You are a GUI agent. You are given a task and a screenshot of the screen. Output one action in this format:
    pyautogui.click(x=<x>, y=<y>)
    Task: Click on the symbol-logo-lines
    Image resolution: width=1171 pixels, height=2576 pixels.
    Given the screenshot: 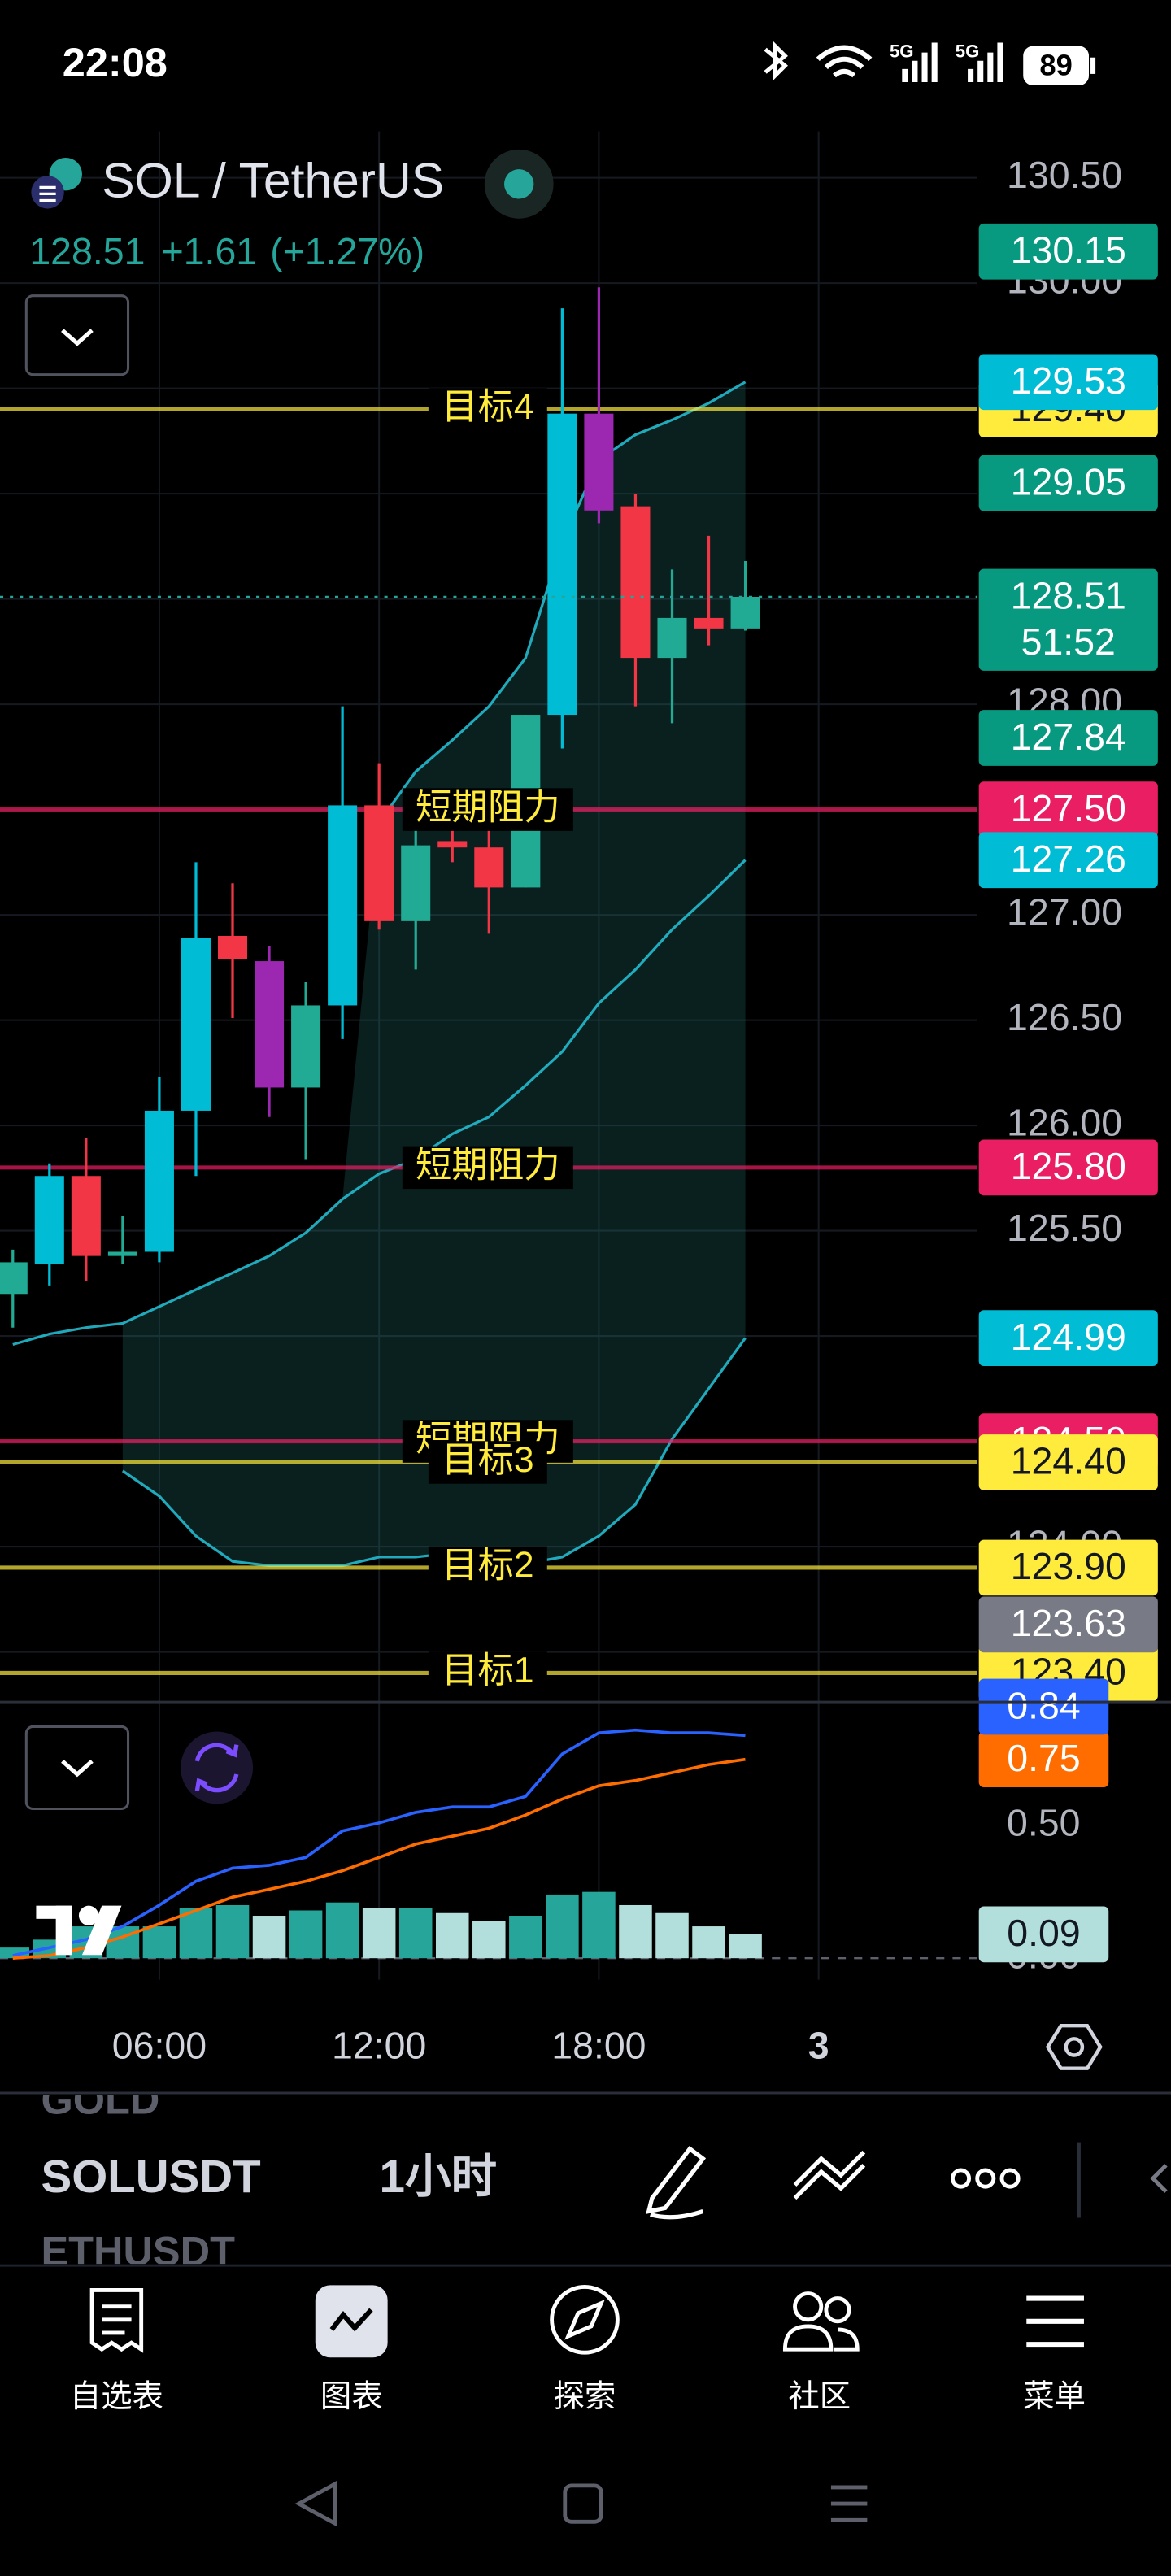 What is the action you would take?
    pyautogui.click(x=48, y=193)
    